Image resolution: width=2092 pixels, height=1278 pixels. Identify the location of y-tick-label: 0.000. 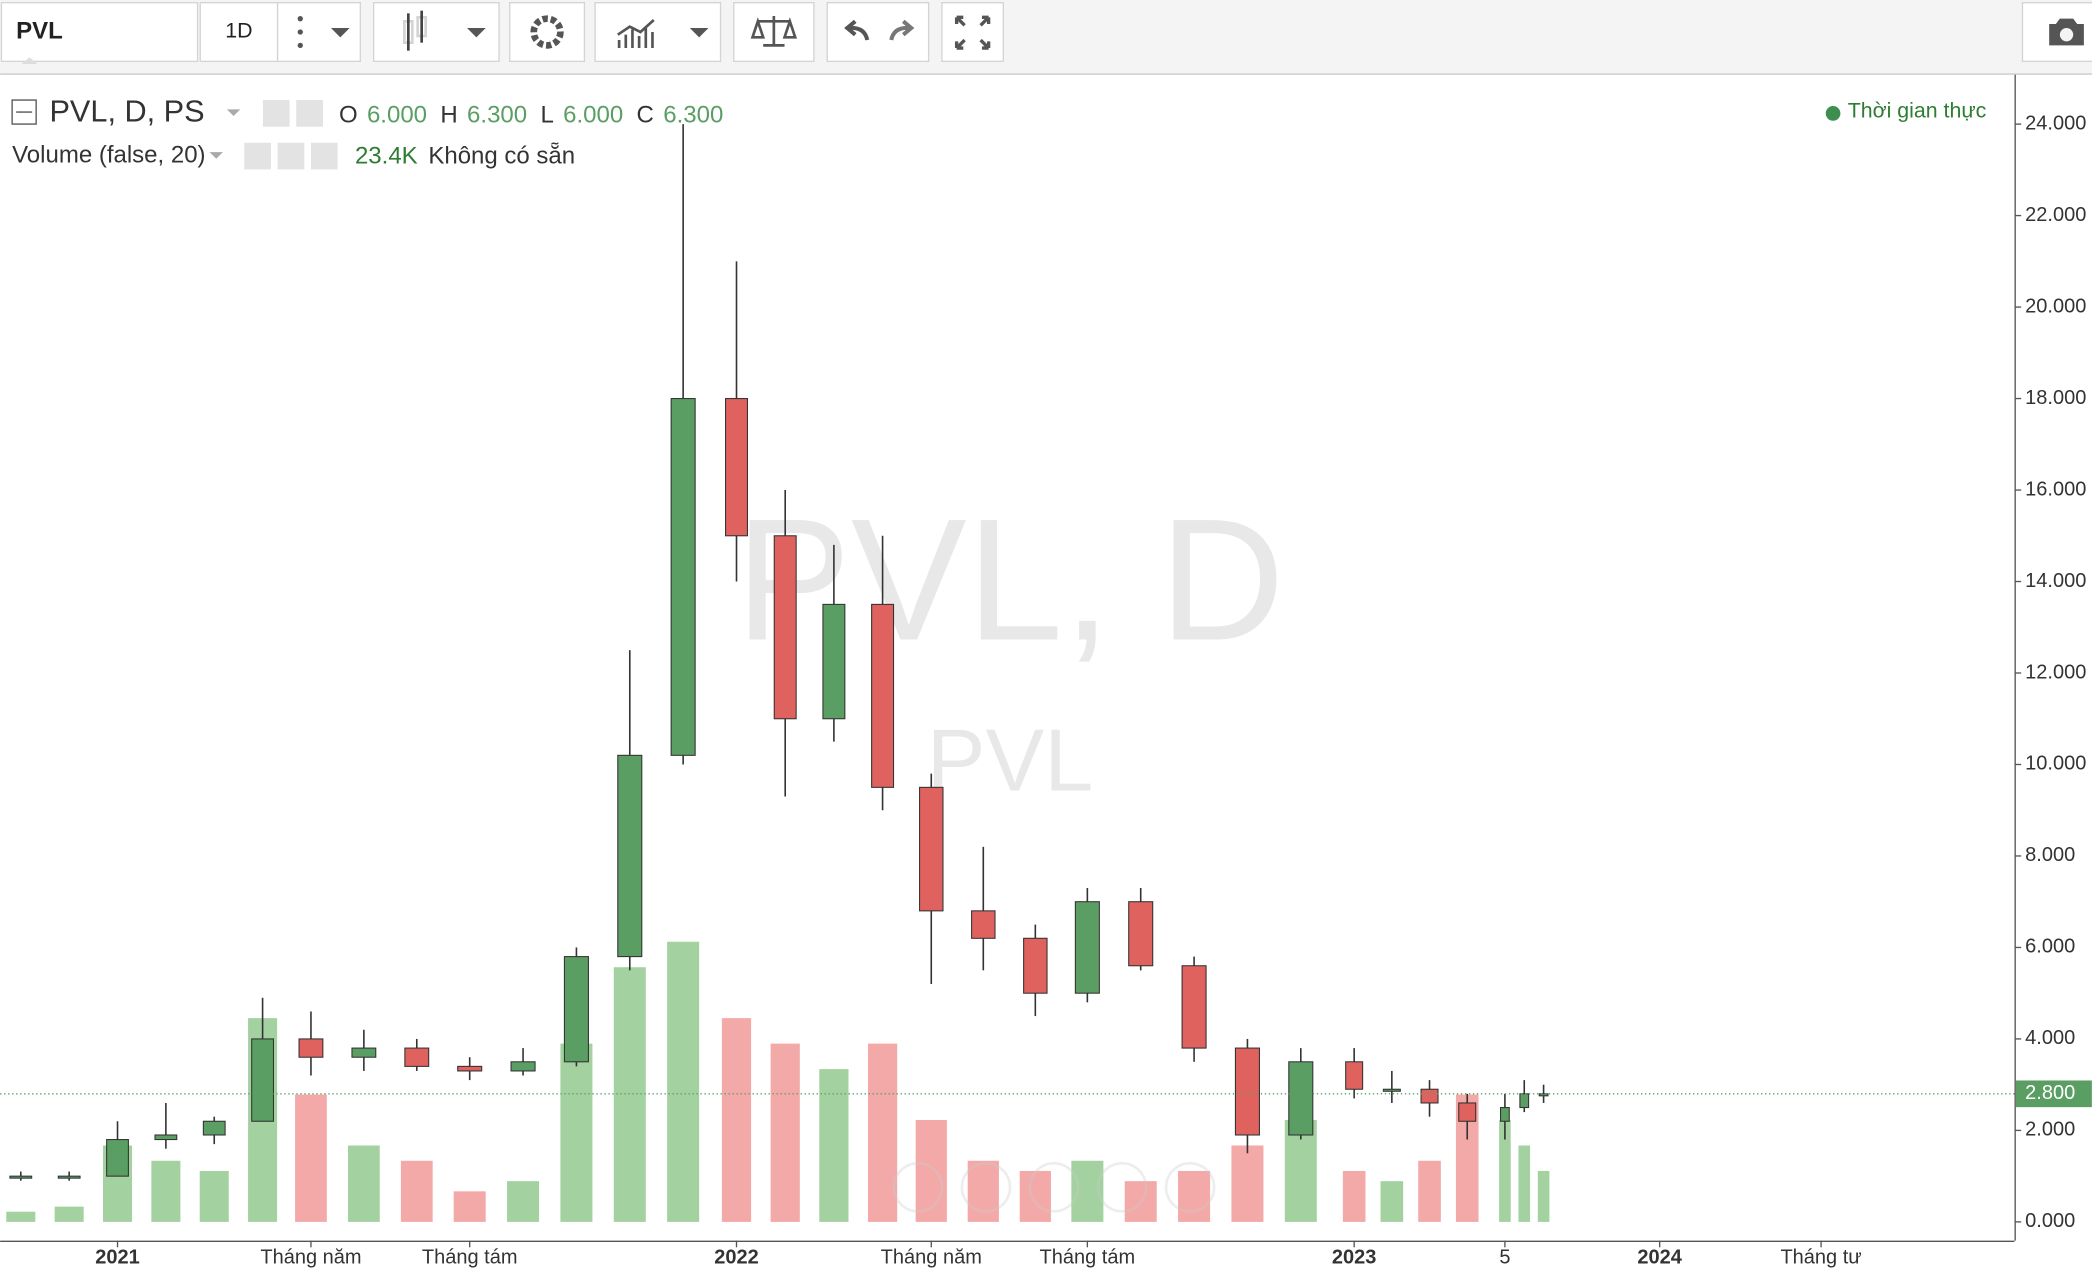
(2050, 1221).